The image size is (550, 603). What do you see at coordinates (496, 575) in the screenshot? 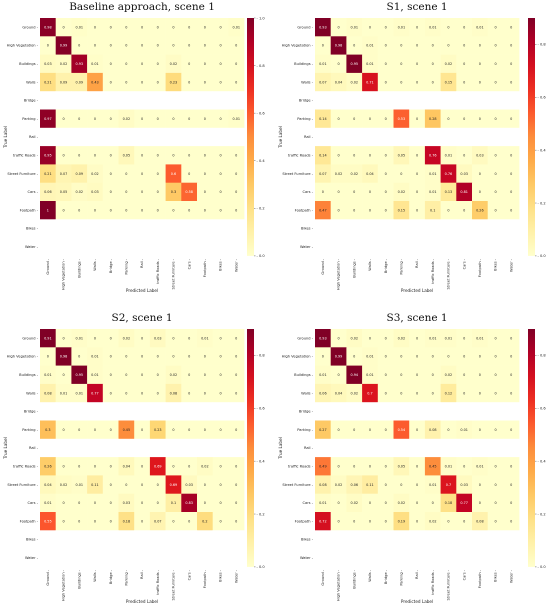
I see `x-tick-label-bikes: Bikes -` at bounding box center [496, 575].